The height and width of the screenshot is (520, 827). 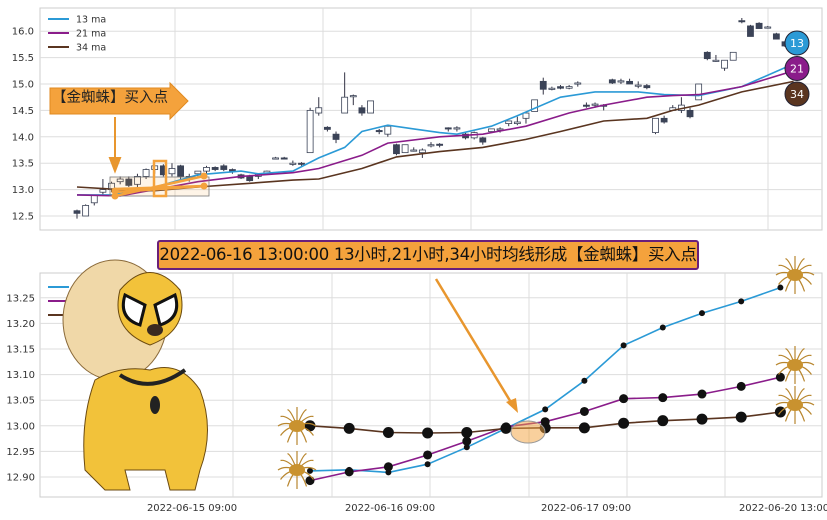 What do you see at coordinates (23, 217) in the screenshot?
I see `y-tick-label: 12.5` at bounding box center [23, 217].